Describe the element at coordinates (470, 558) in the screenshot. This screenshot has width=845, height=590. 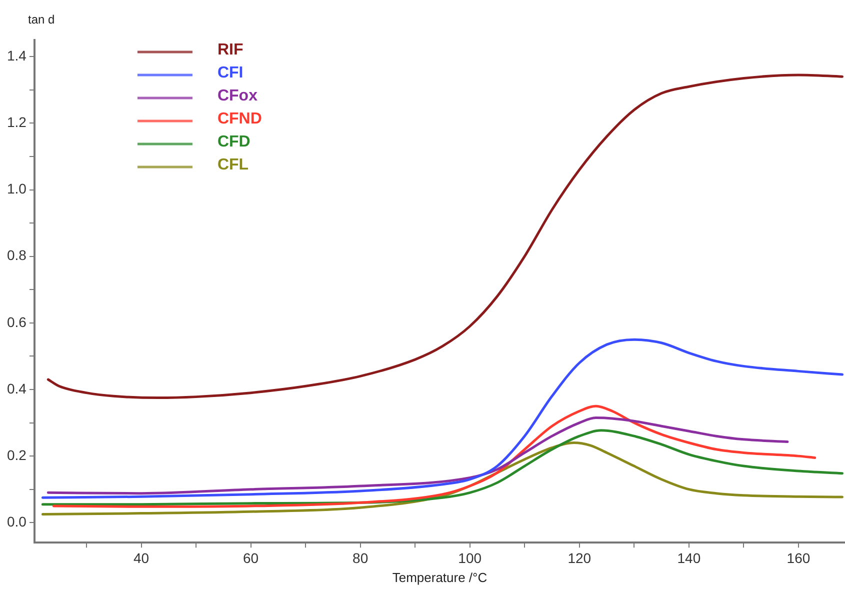
I see `x-tick-label: 100` at that location.